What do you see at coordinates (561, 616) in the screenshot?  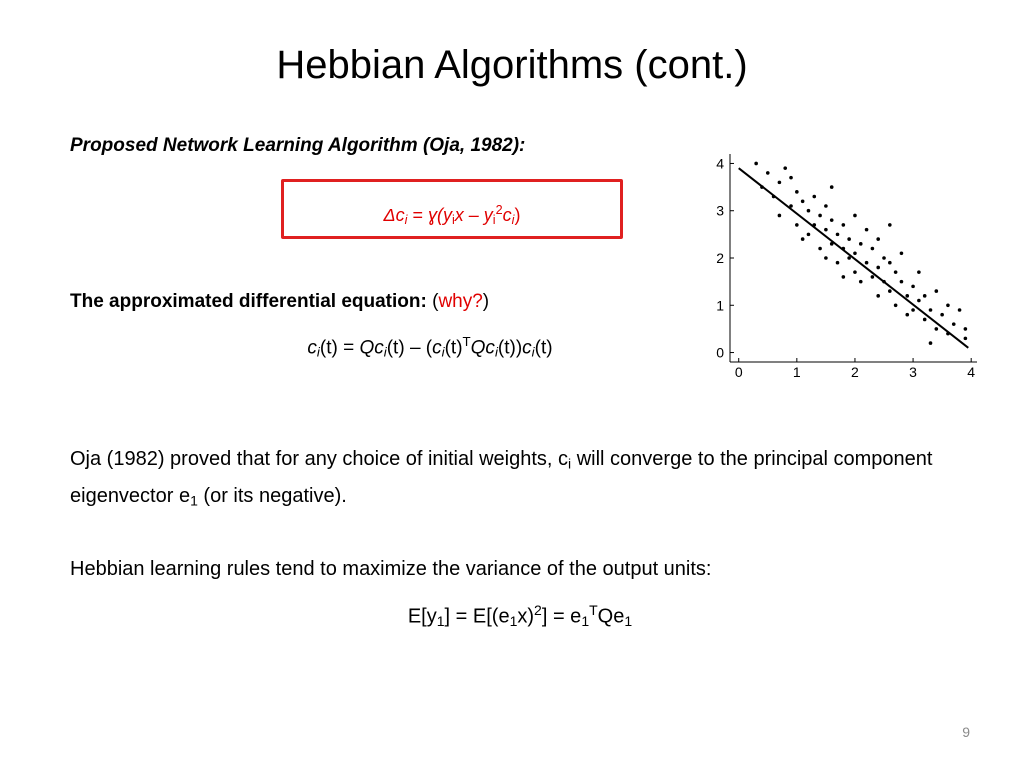 I see `text-run: ] = e` at bounding box center [561, 616].